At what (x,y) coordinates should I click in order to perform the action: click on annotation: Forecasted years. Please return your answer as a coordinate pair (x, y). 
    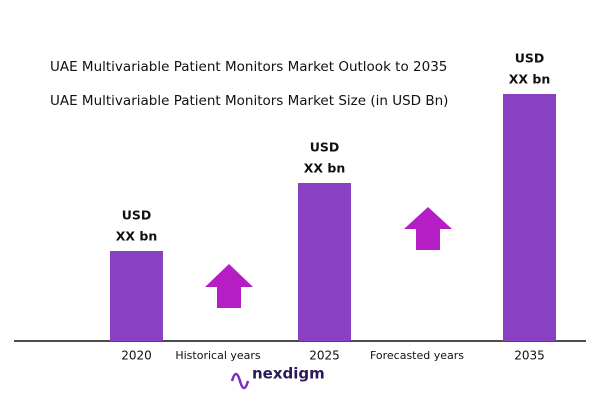
    Looking at the image, I should click on (417, 355).